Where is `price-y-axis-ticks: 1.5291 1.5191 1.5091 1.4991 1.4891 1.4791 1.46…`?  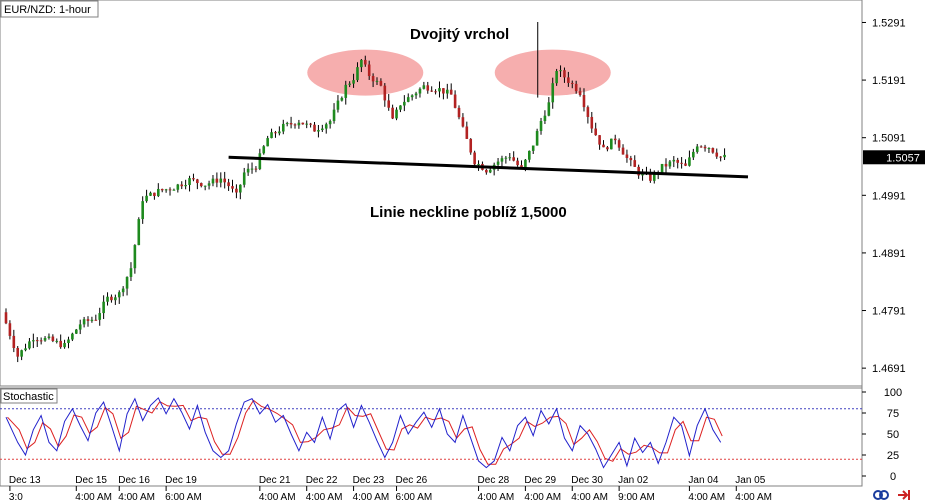 price-y-axis-ticks: 1.5291 1.5191 1.5091 1.4991 1.4891 1.4791 1.46… is located at coordinates (884, 196).